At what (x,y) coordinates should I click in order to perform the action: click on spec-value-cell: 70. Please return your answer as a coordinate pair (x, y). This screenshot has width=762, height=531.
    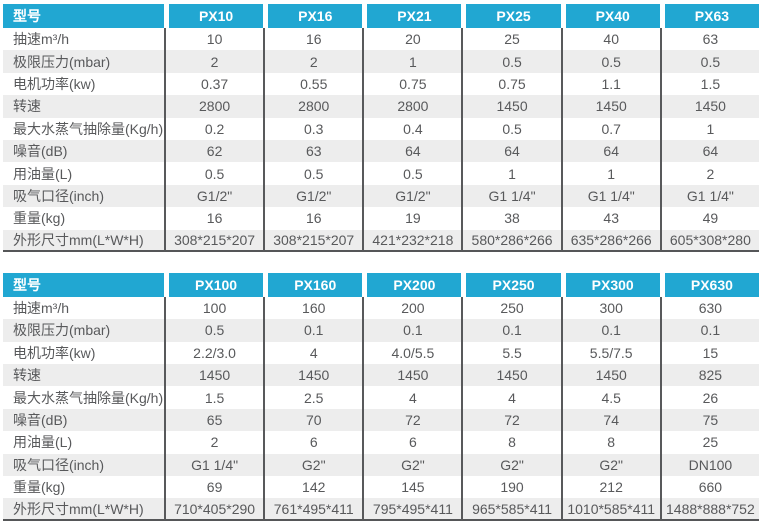
    Looking at the image, I should click on (313, 420).